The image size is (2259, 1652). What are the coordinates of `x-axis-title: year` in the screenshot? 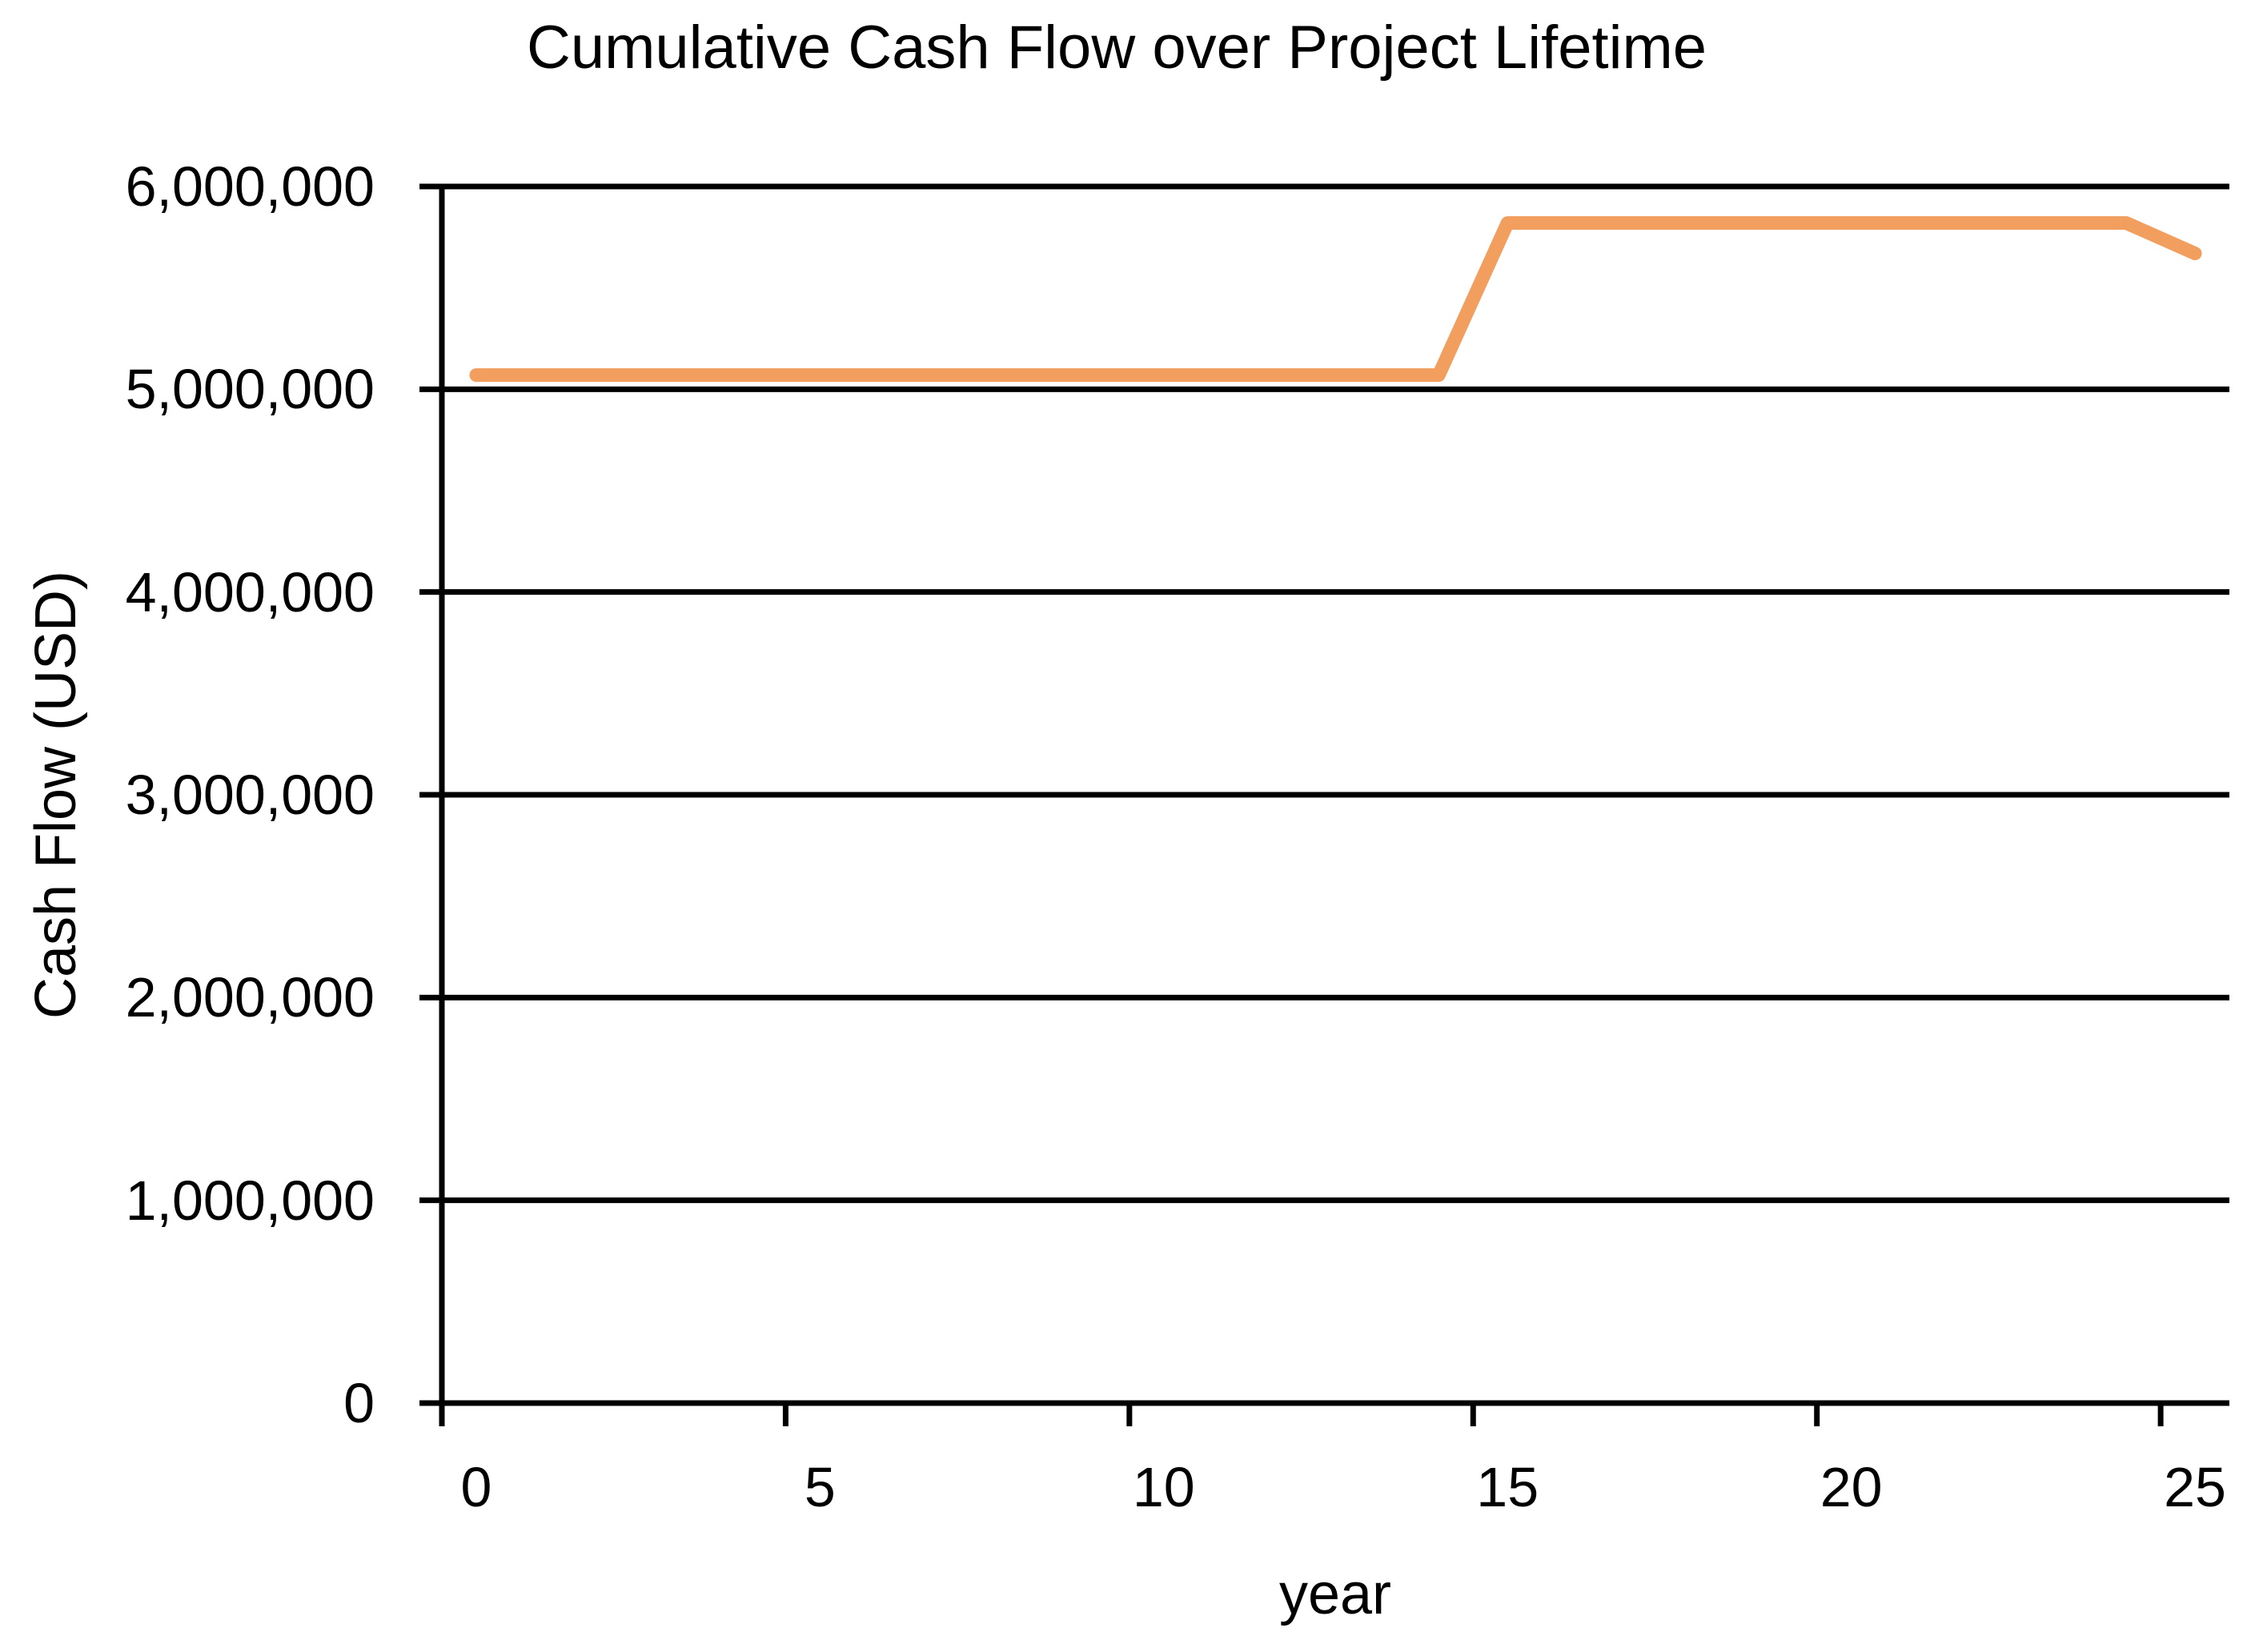 It's located at (1335, 1594).